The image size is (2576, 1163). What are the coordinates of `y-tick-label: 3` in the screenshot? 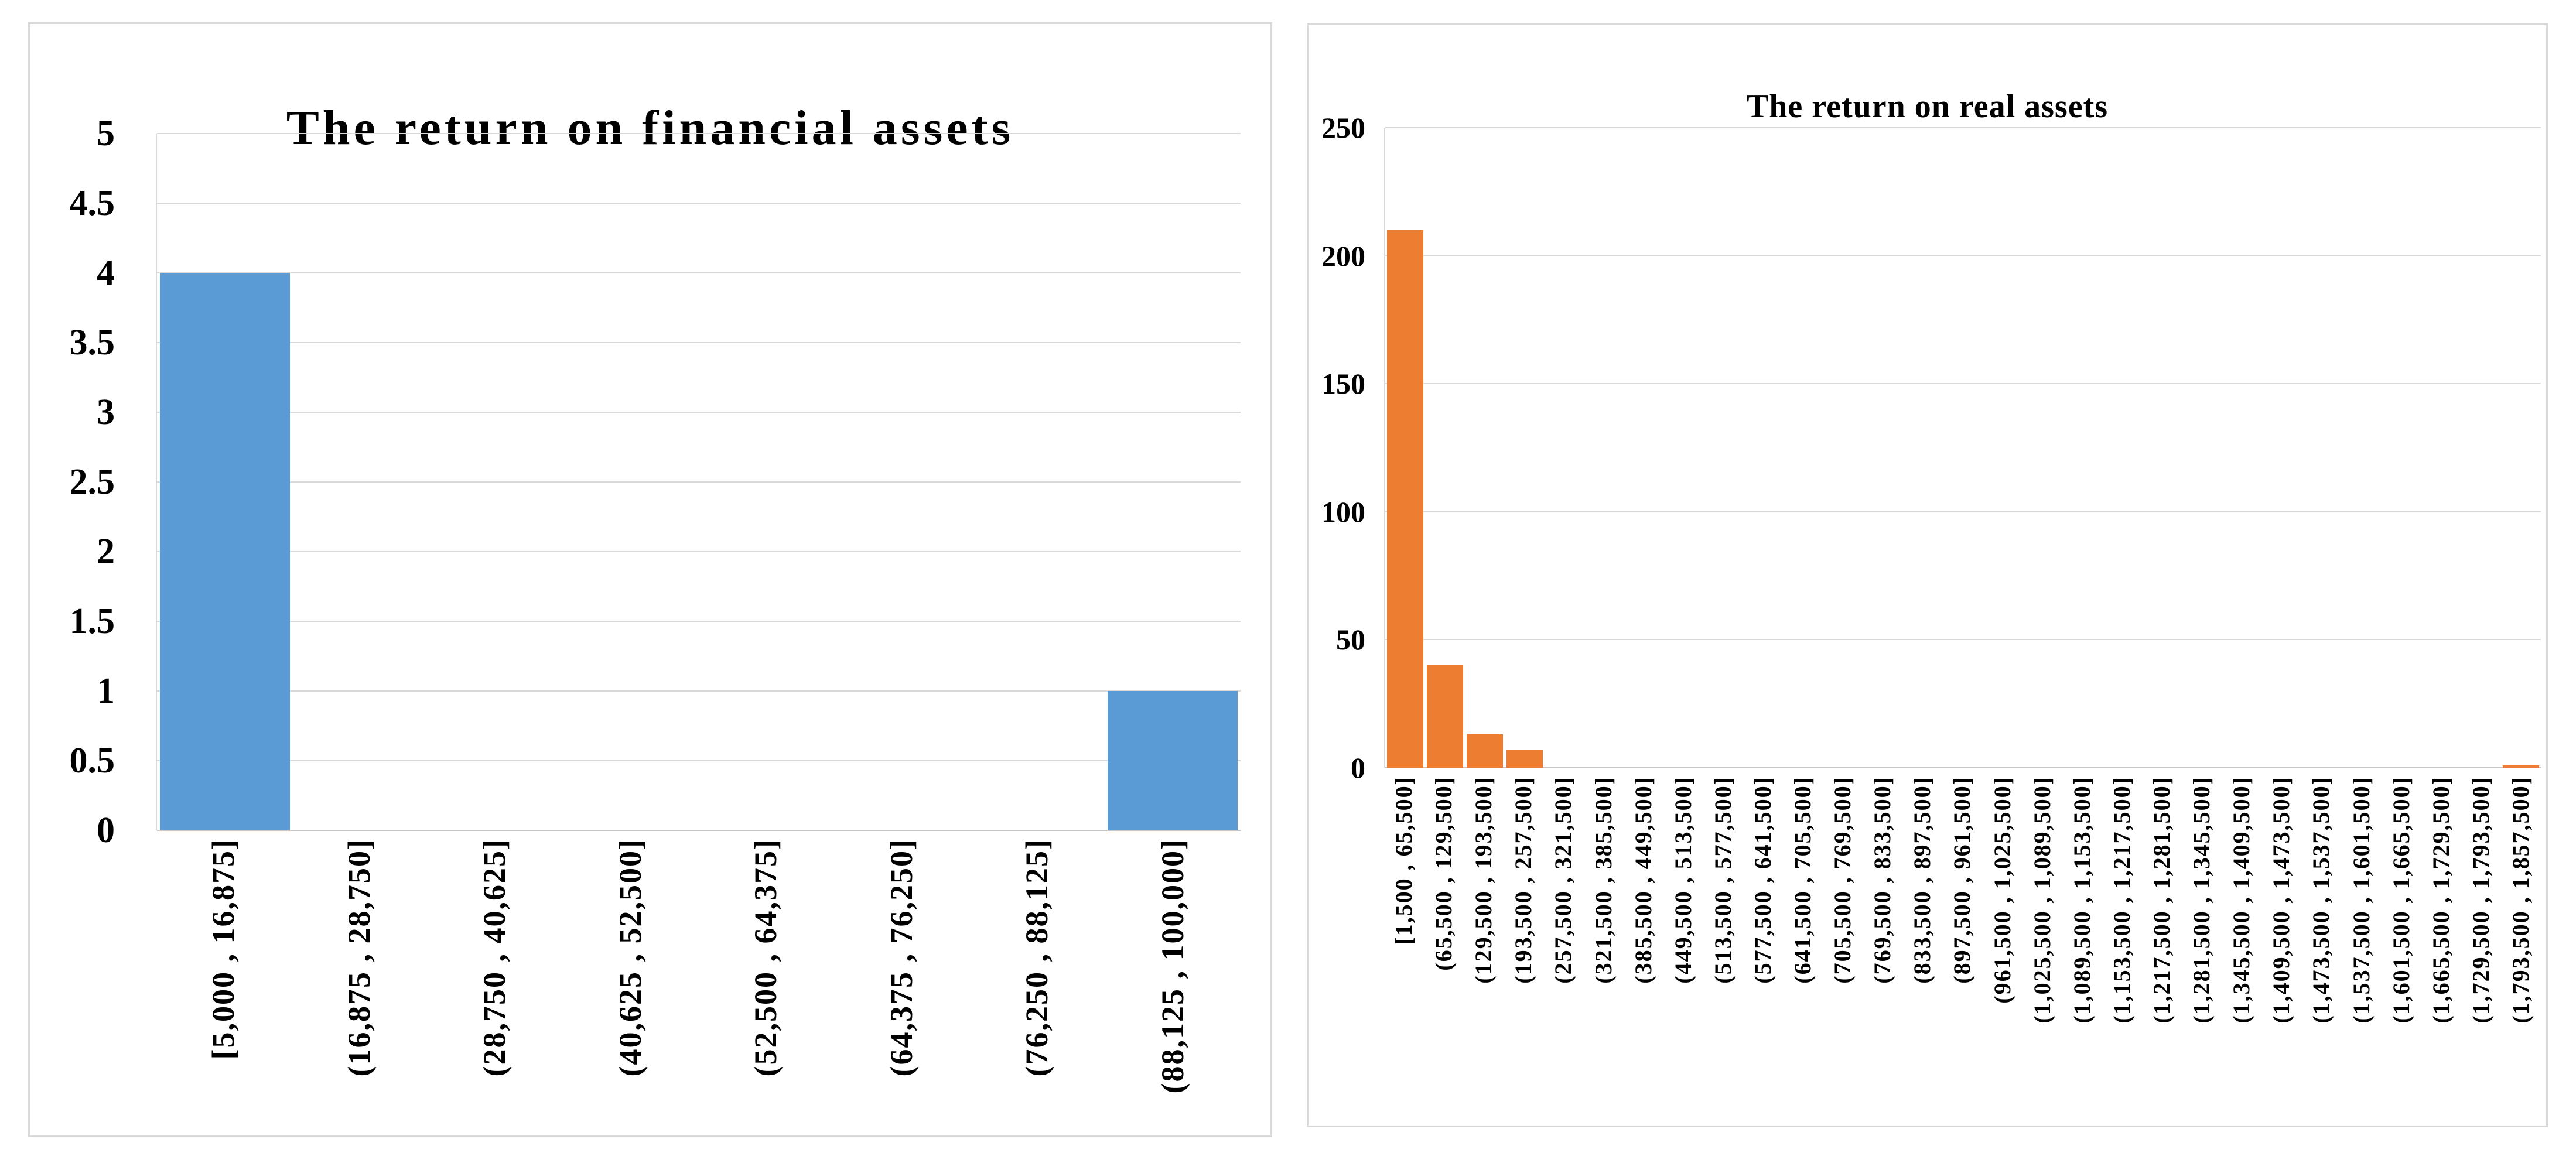 It's located at (106, 412).